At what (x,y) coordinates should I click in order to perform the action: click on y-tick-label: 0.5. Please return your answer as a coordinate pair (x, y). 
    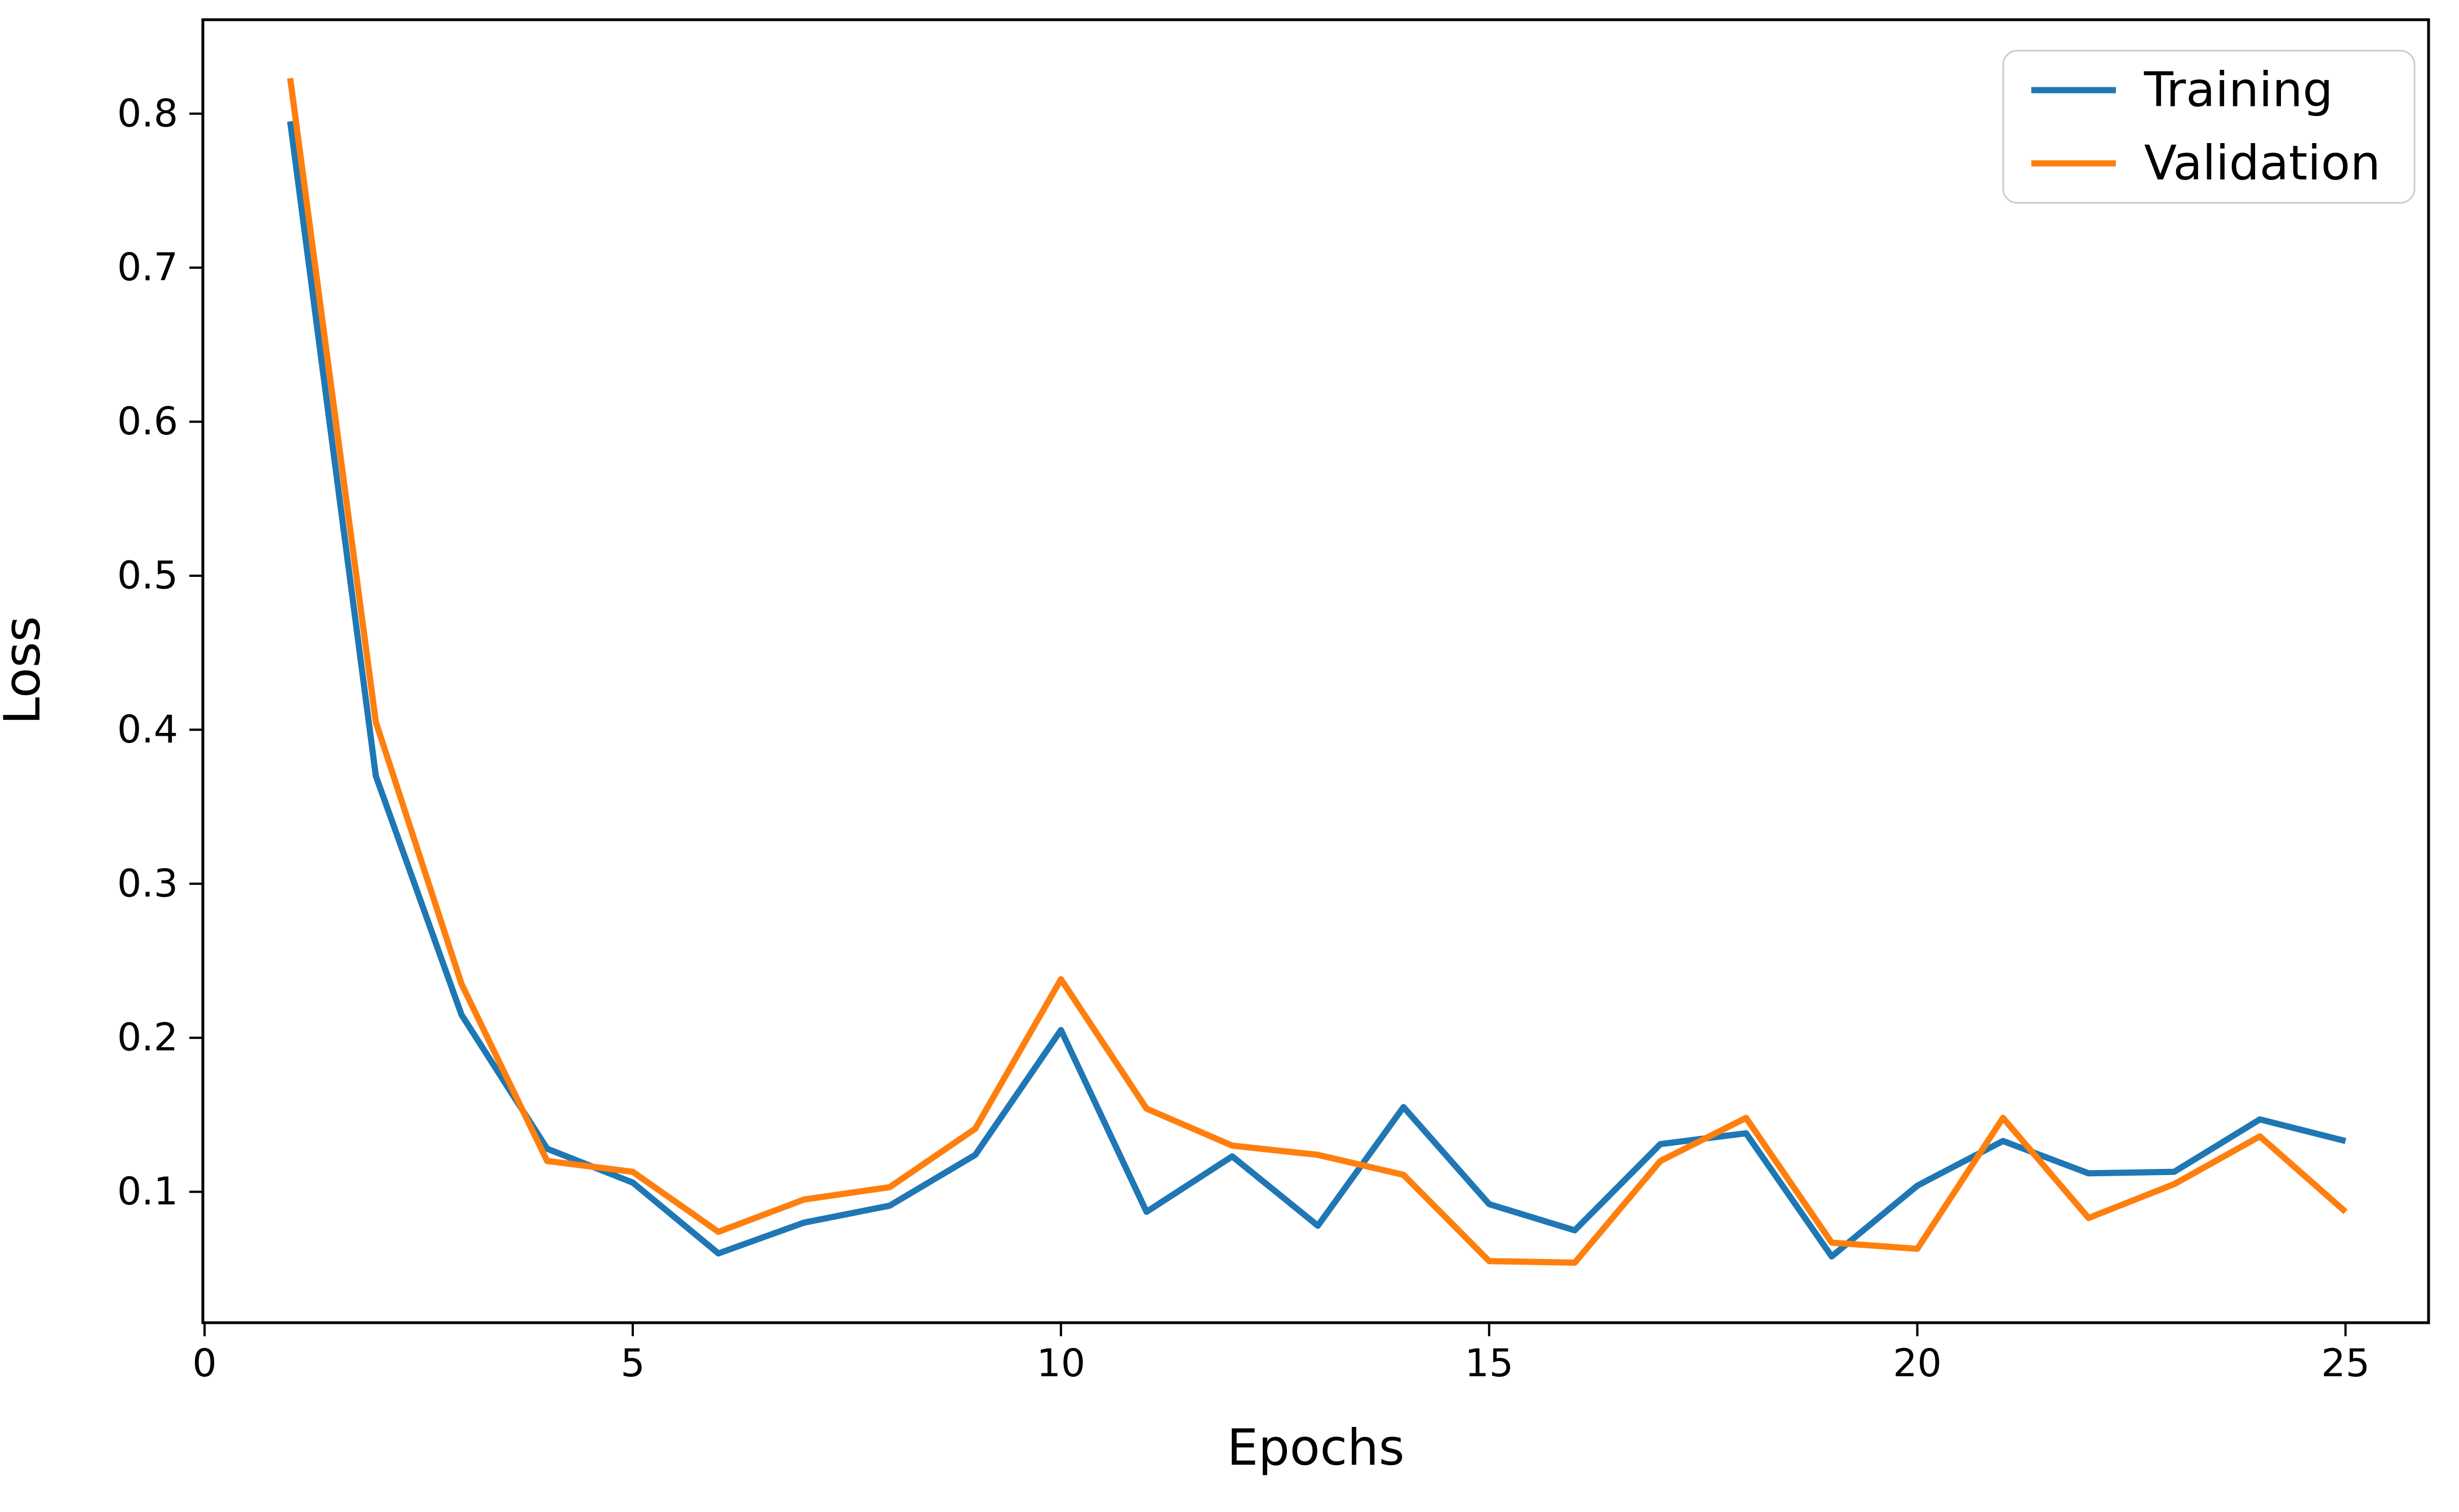
    Looking at the image, I should click on (147, 575).